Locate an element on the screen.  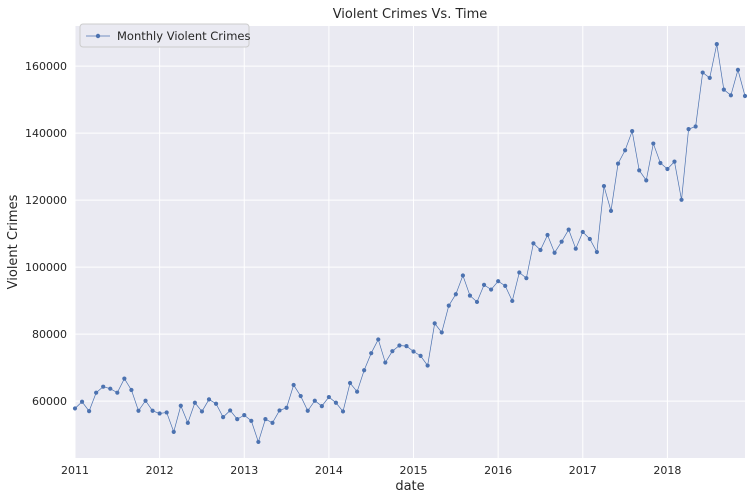
y-tick-label: 140000 is located at coordinates (46, 133).